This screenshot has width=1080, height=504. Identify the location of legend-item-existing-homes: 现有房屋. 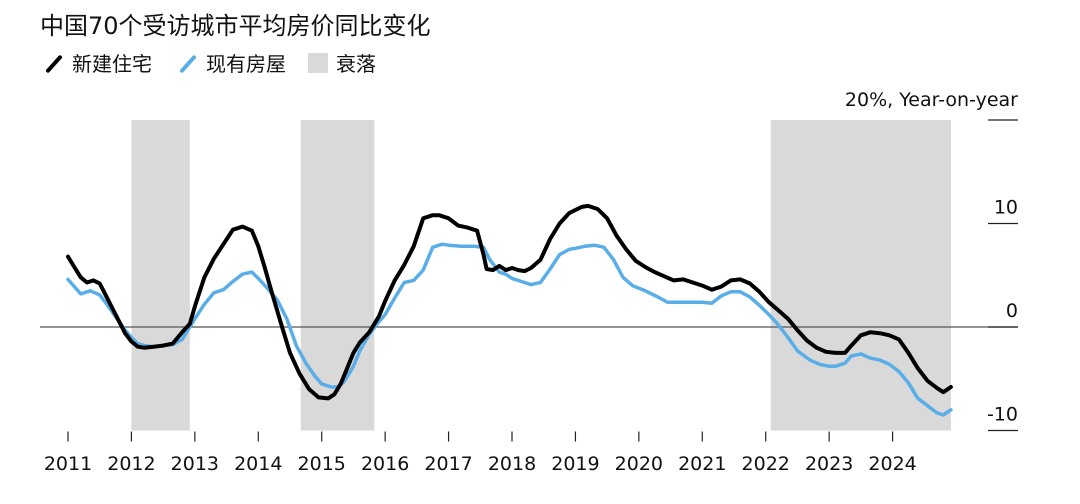
(230, 62).